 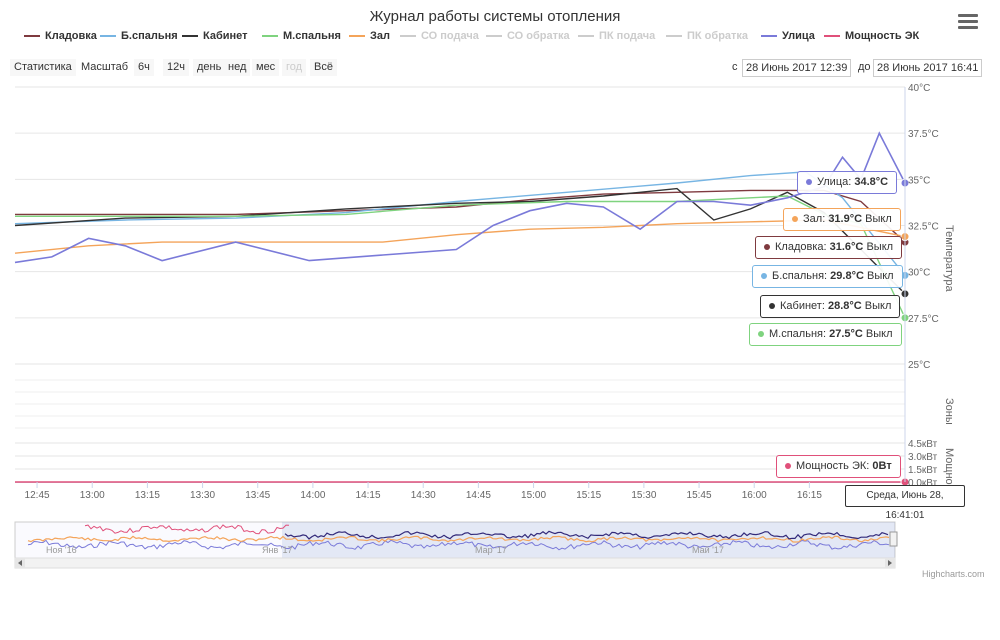 What do you see at coordinates (588, 495) in the screenshot?
I see `x-tick-label: 15:15` at bounding box center [588, 495].